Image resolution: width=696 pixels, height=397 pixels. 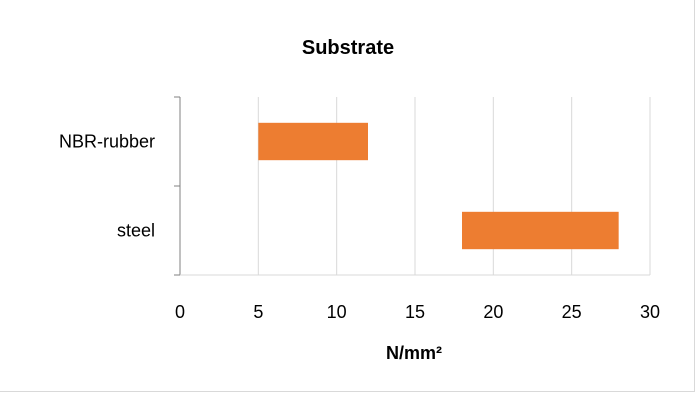 What do you see at coordinates (540, 230) in the screenshot?
I see `bar-steel` at bounding box center [540, 230].